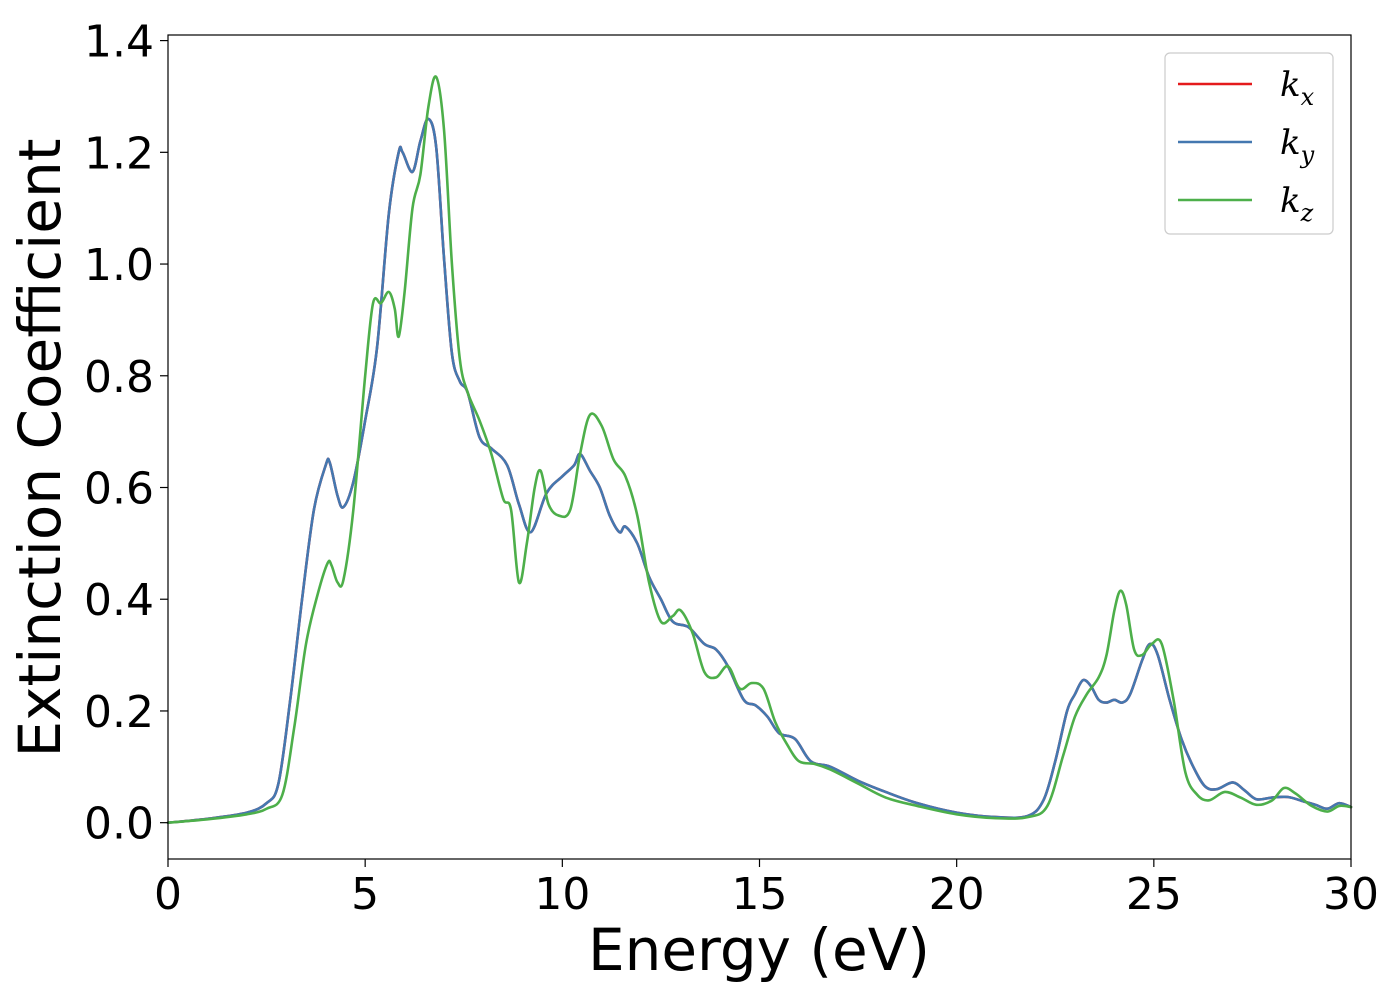 The height and width of the screenshot is (1000, 1400). Describe the element at coordinates (119, 42) in the screenshot. I see `y-tick-label: 1.4` at that location.